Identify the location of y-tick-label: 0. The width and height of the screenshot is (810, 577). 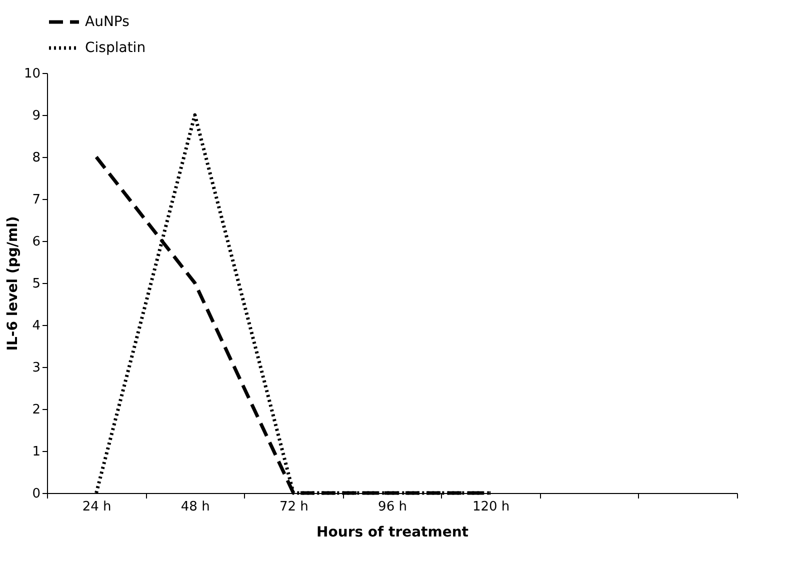
(36, 494).